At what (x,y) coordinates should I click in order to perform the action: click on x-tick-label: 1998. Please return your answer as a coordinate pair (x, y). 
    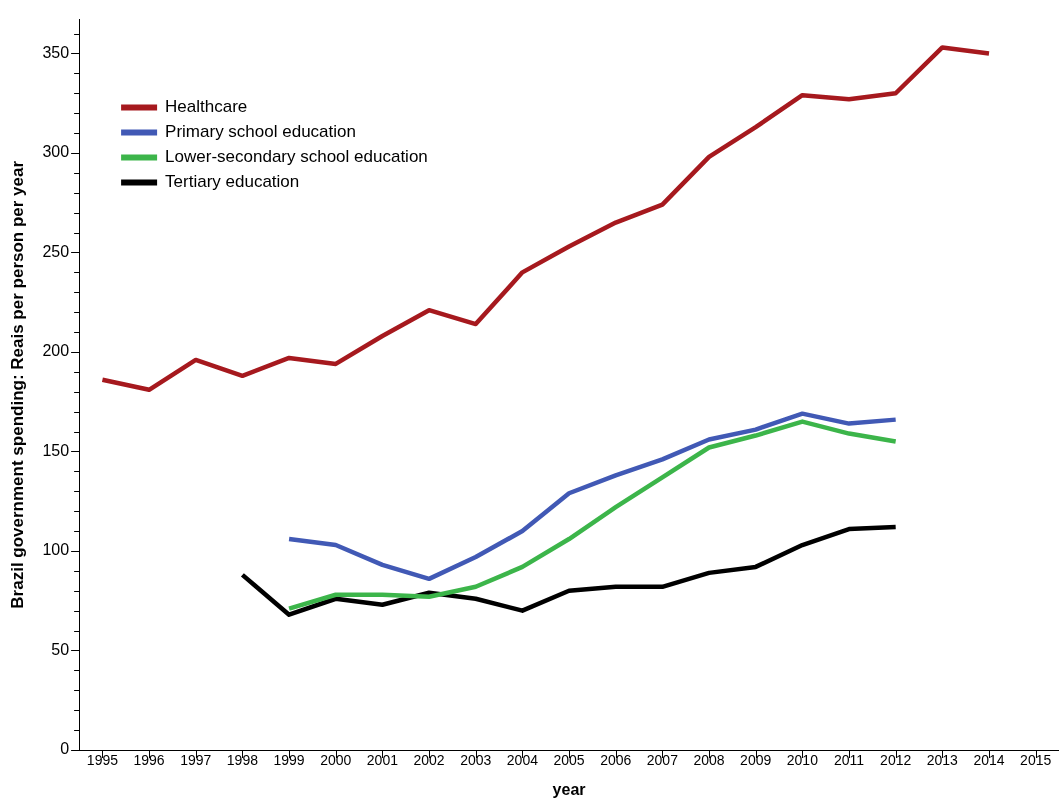
    Looking at the image, I should click on (242, 760).